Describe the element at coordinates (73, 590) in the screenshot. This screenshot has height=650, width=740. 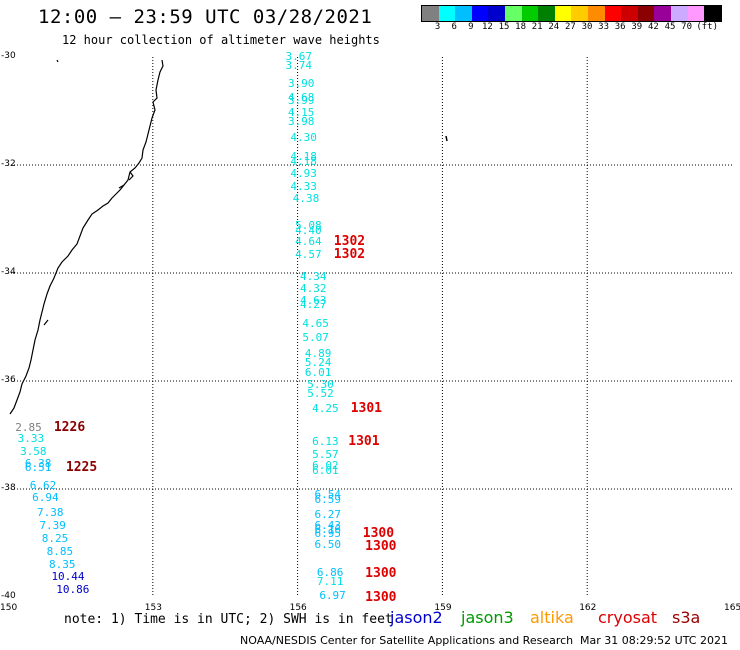
I see `wave-height-value: 10.86` at that location.